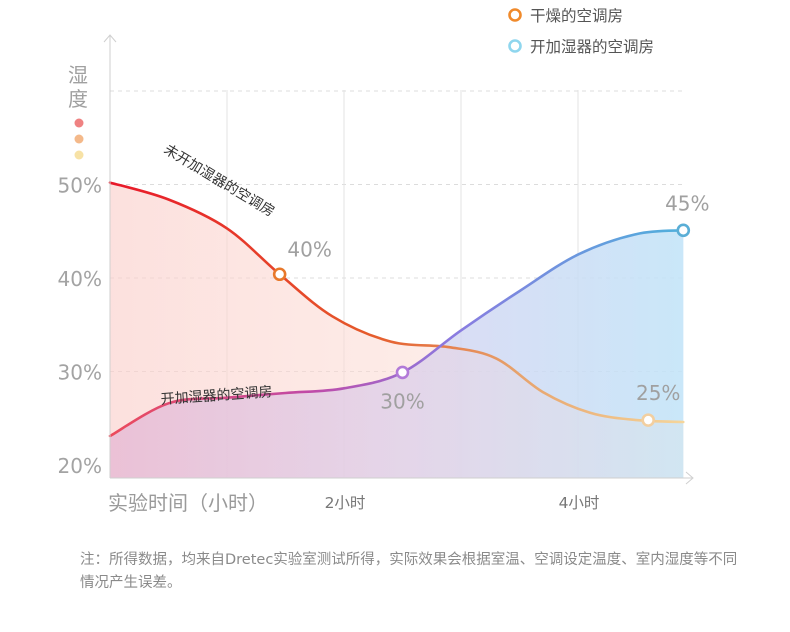 This screenshot has height=632, width=790. I want to click on series-label-humid: 开加湿器的空调房, so click(216, 396).